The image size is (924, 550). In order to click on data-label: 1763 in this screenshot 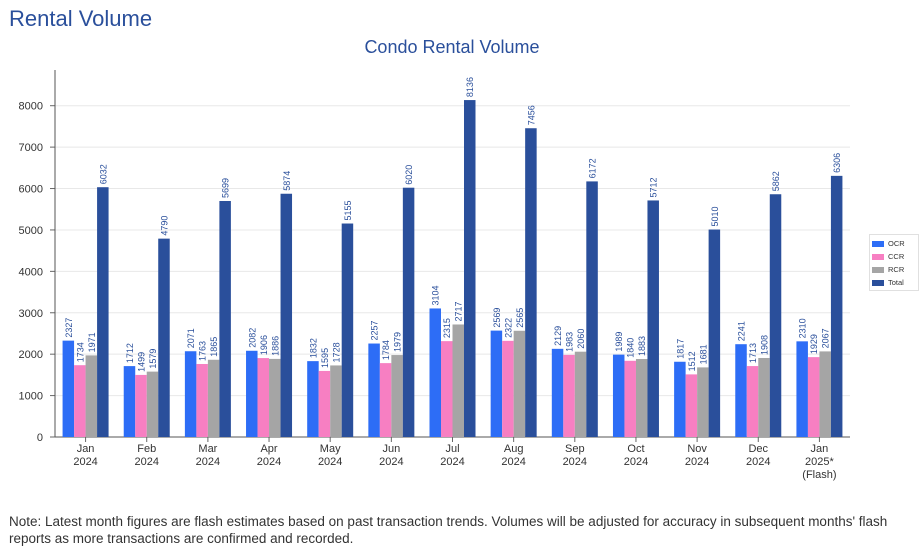, I will do `click(203, 351)`.